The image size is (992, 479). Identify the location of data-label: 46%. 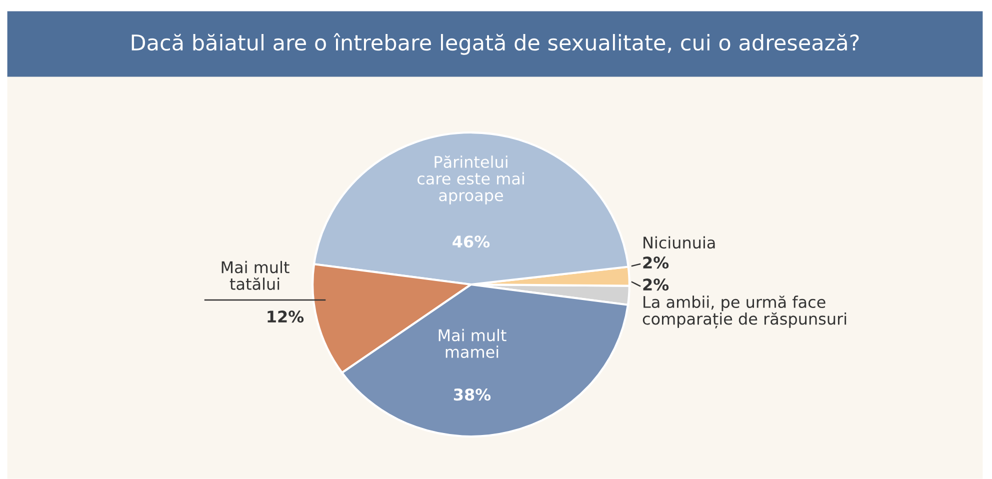
(471, 242).